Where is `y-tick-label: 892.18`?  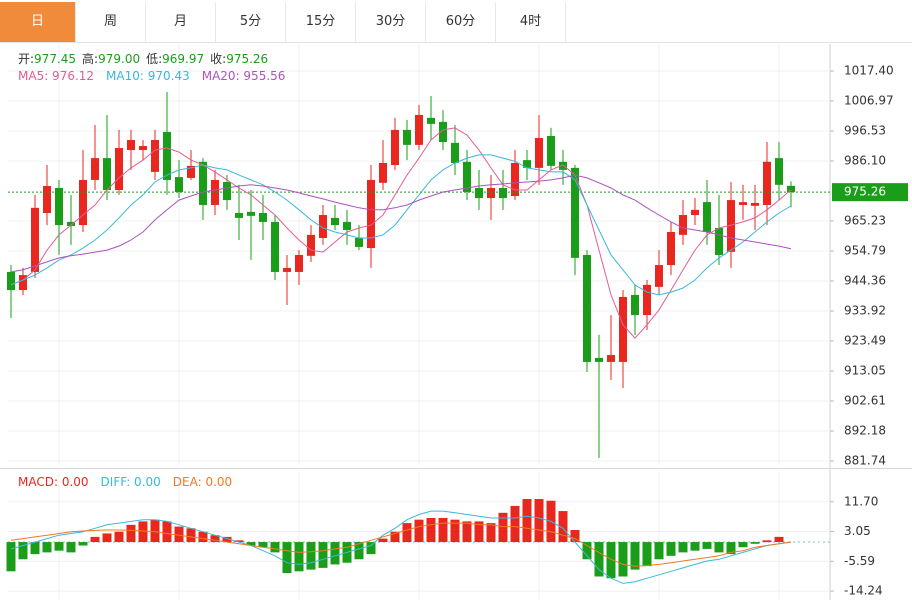 y-tick-label: 892.18 is located at coordinates (865, 430).